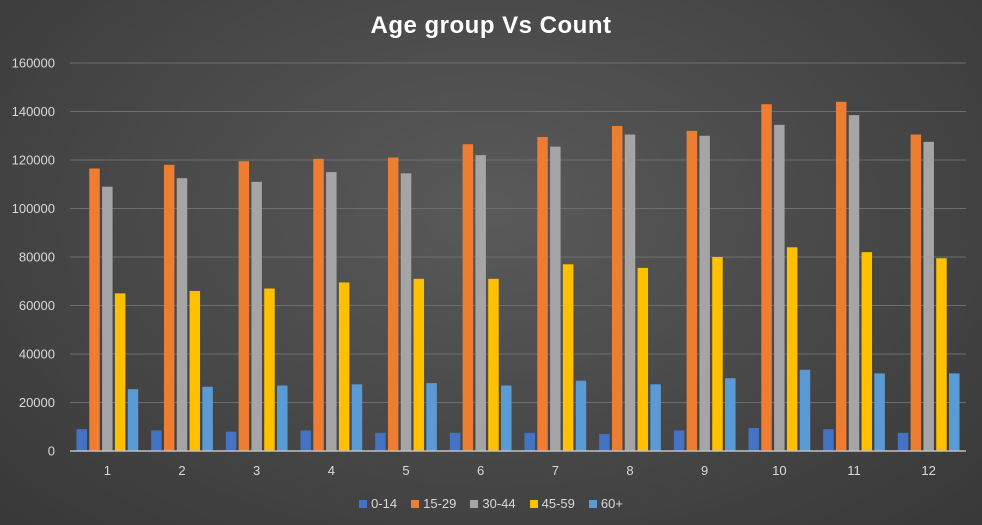 The width and height of the screenshot is (982, 525). What do you see at coordinates (928, 470) in the screenshot?
I see `x-tick-label: 12` at bounding box center [928, 470].